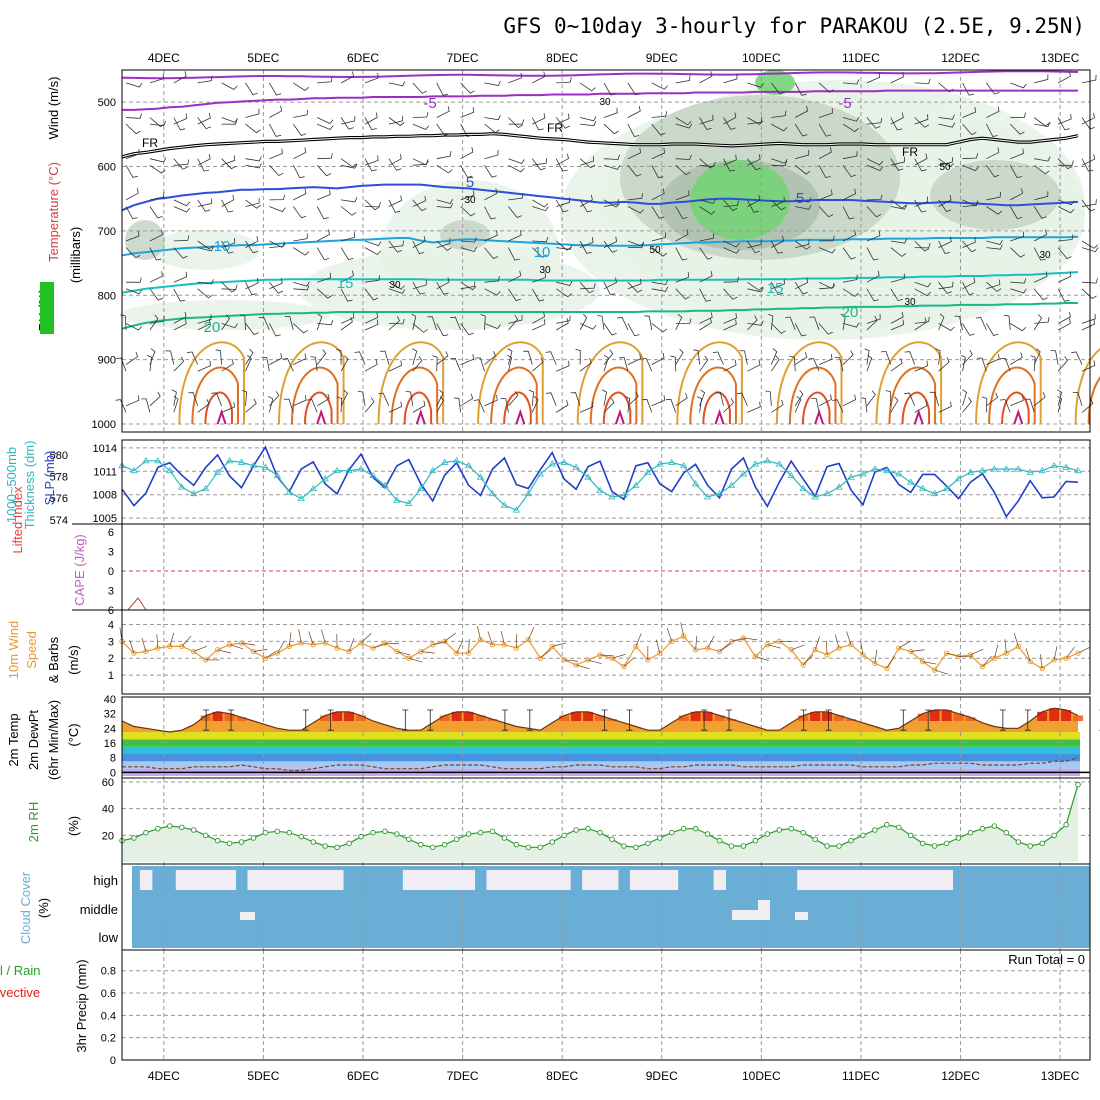  Describe the element at coordinates (13, 739) in the screenshot. I see `temp-label-a: 2m Temp` at that location.